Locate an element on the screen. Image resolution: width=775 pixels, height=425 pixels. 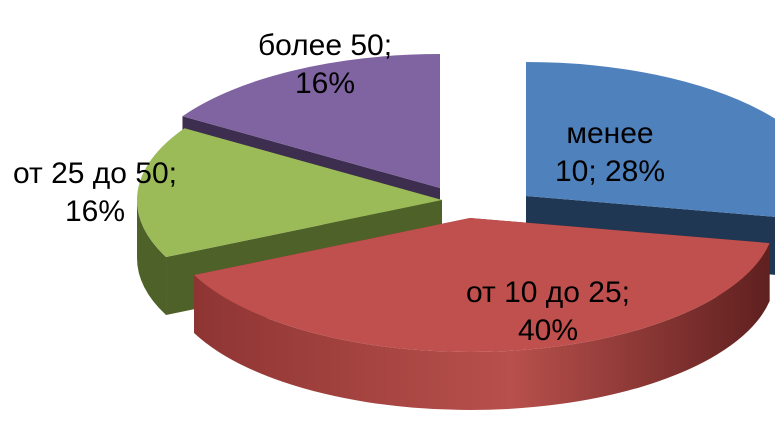
pie-slice-label-line: от 25 до 50; is located at coordinates (95, 173).